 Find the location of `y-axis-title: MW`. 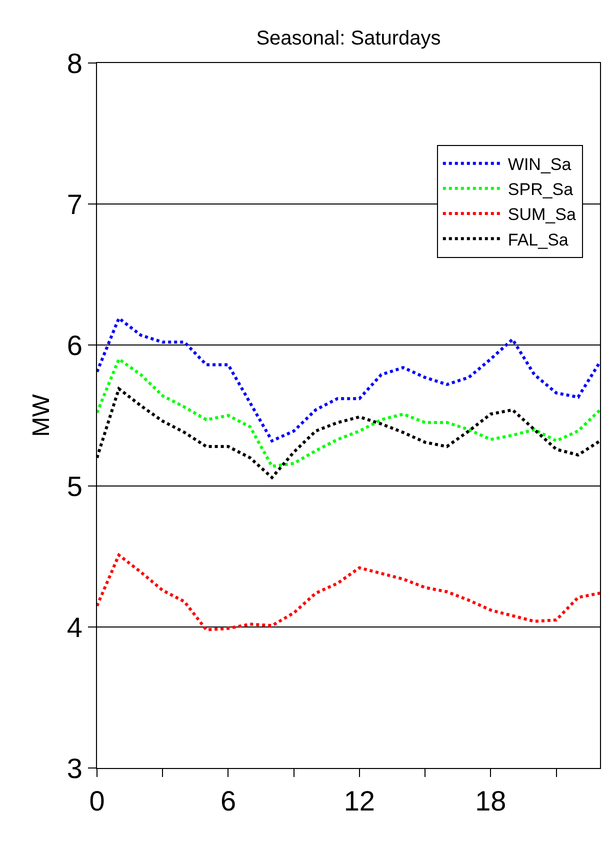

y-axis-title: MW is located at coordinates (41, 415).